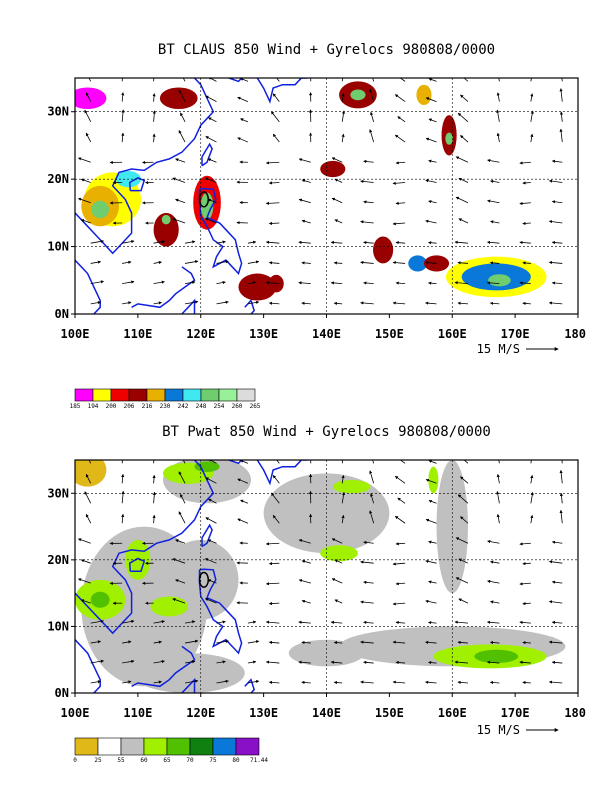 The width and height of the screenshot is (612, 792). Describe the element at coordinates (575, 334) in the screenshot. I see `x-tick-label: 180` at that location.